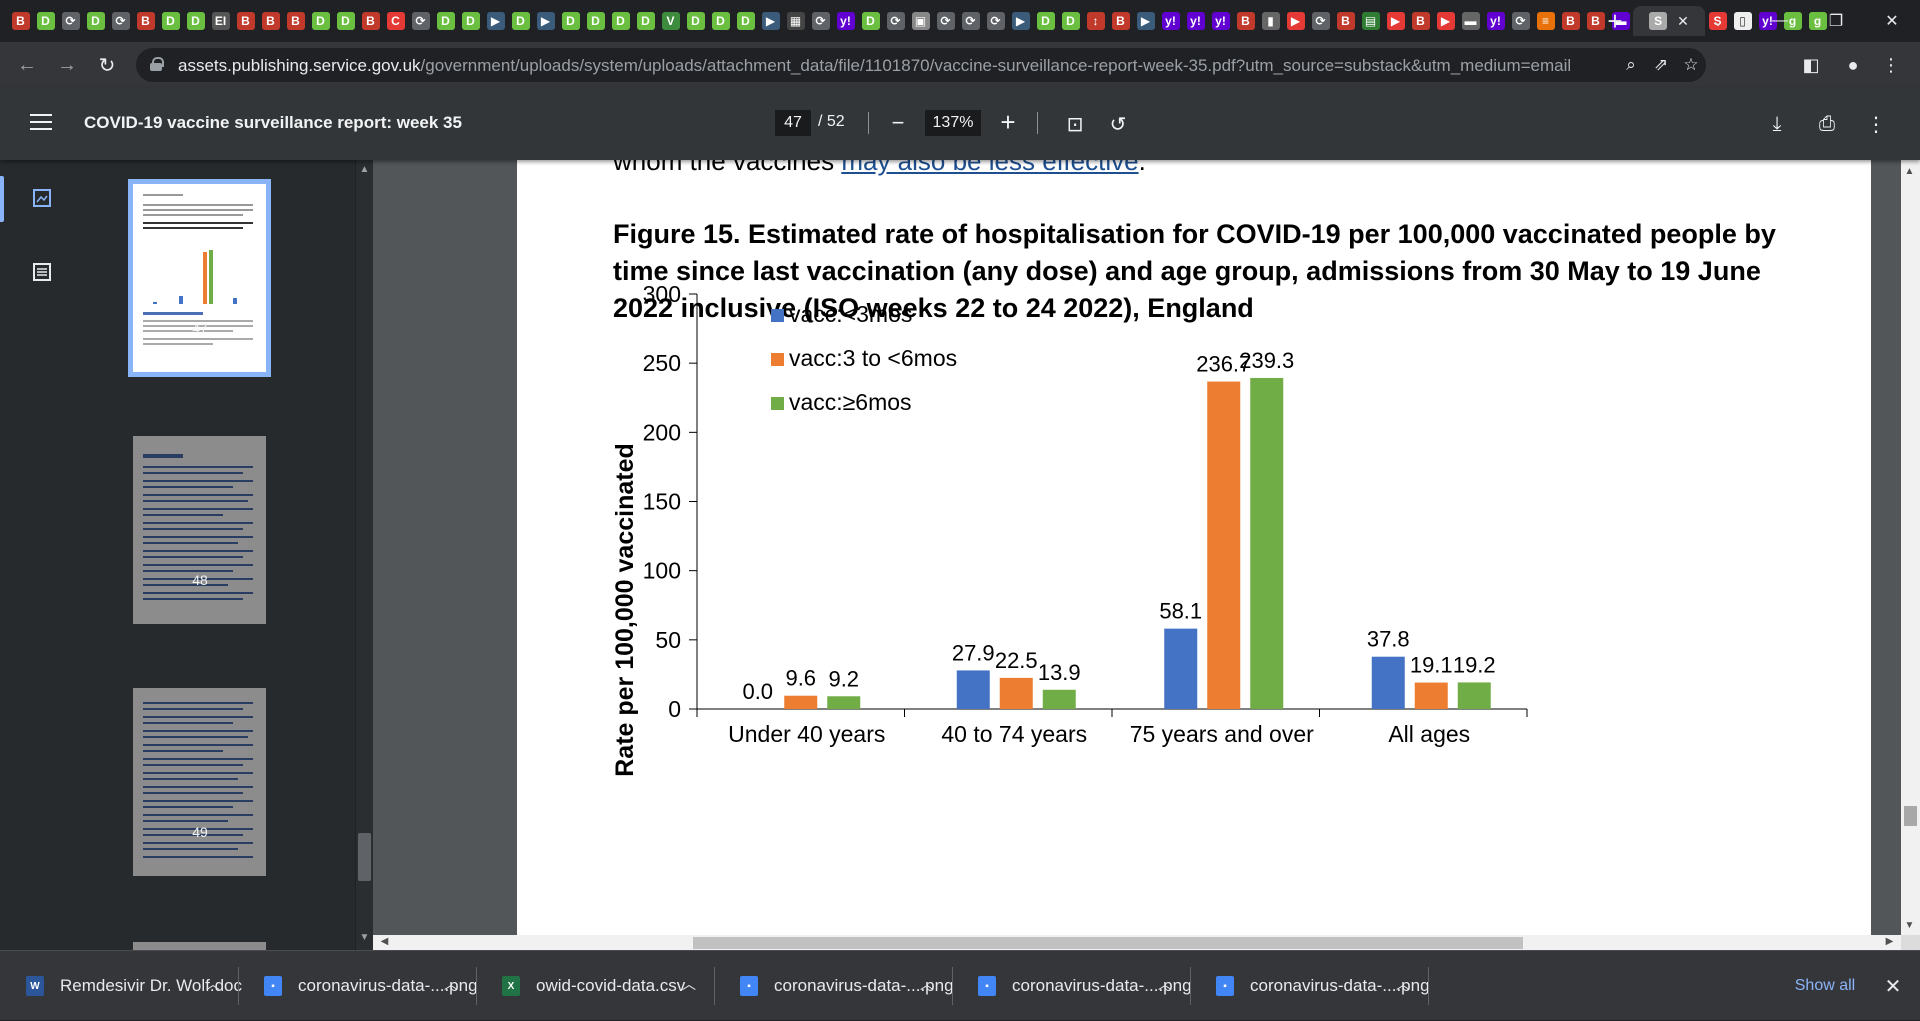 This screenshot has height=1021, width=1920. What do you see at coordinates (1118, 124) in the screenshot?
I see `rotate-icon: ↺` at bounding box center [1118, 124].